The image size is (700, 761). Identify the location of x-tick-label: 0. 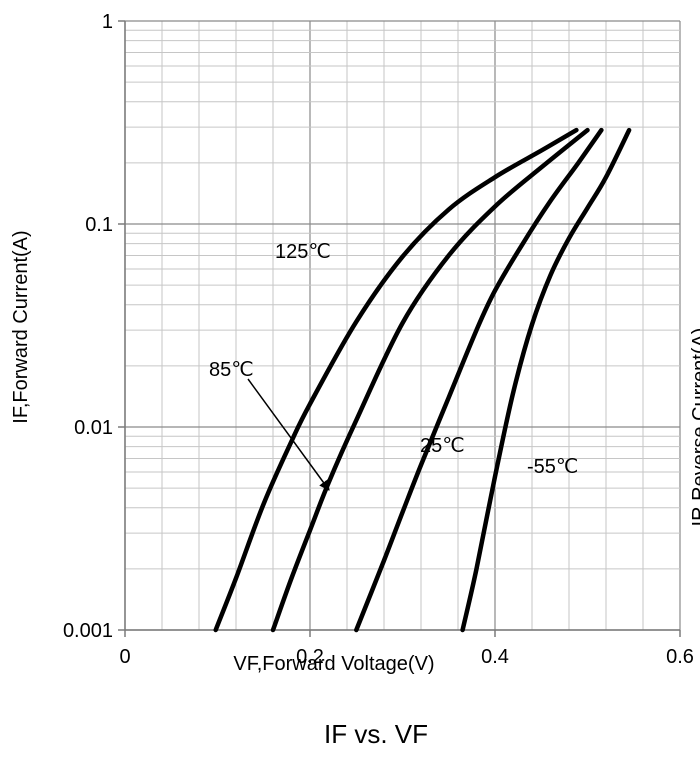
(124, 657).